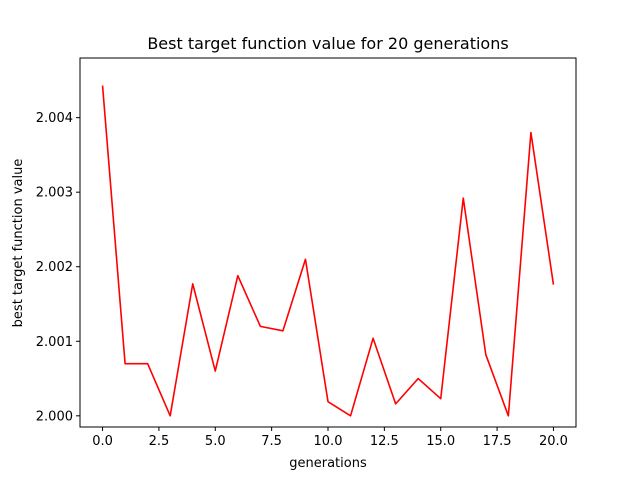  What do you see at coordinates (102, 441) in the screenshot?
I see `x-tick-label: 0.0` at bounding box center [102, 441].